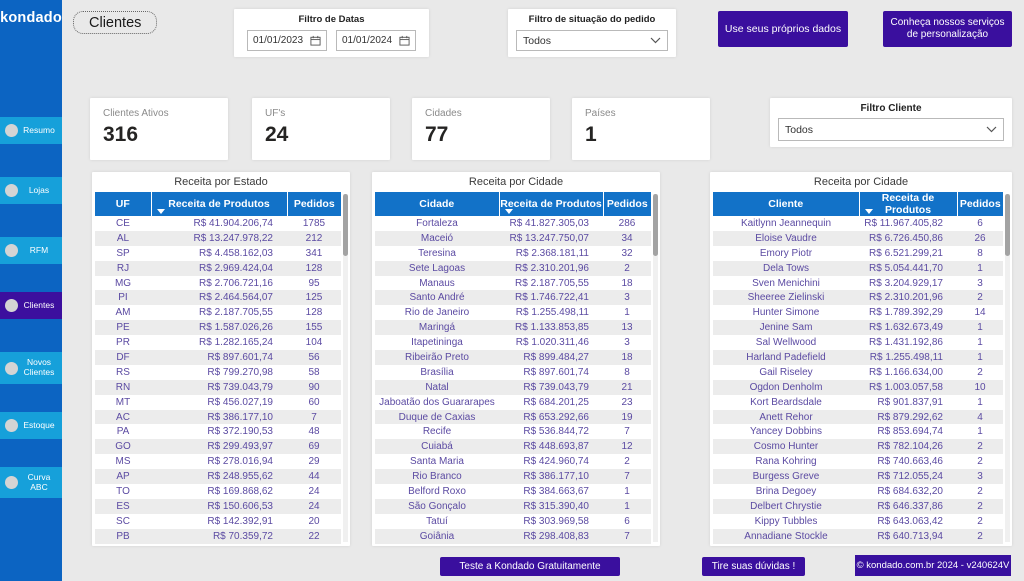 The image size is (1024, 581). What do you see at coordinates (218, 312) in the screenshot?
I see `table-row: AM R$ 2.187.705,55 128` at bounding box center [218, 312].